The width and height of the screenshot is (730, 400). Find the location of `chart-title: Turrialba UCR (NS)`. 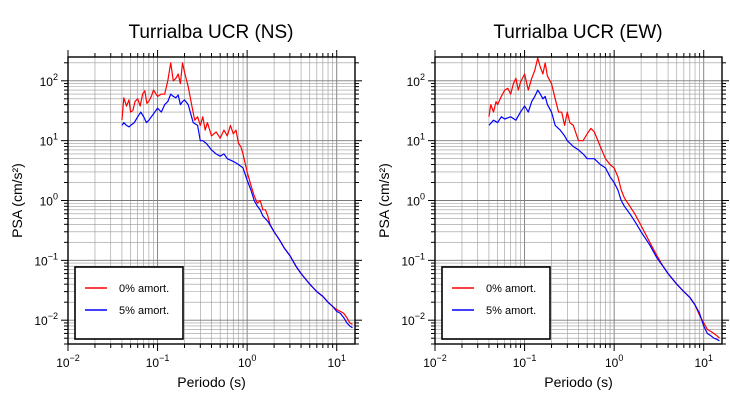

chart-title: Turrialba UCR (NS) is located at coordinates (210, 32).